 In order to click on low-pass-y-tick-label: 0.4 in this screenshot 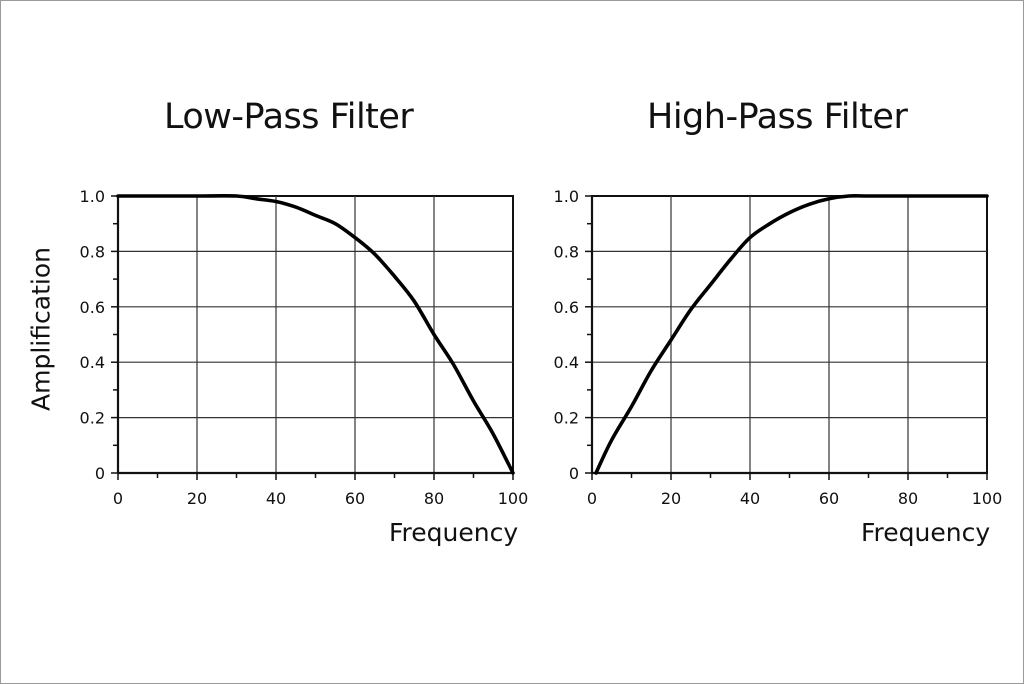, I will do `click(92, 362)`.